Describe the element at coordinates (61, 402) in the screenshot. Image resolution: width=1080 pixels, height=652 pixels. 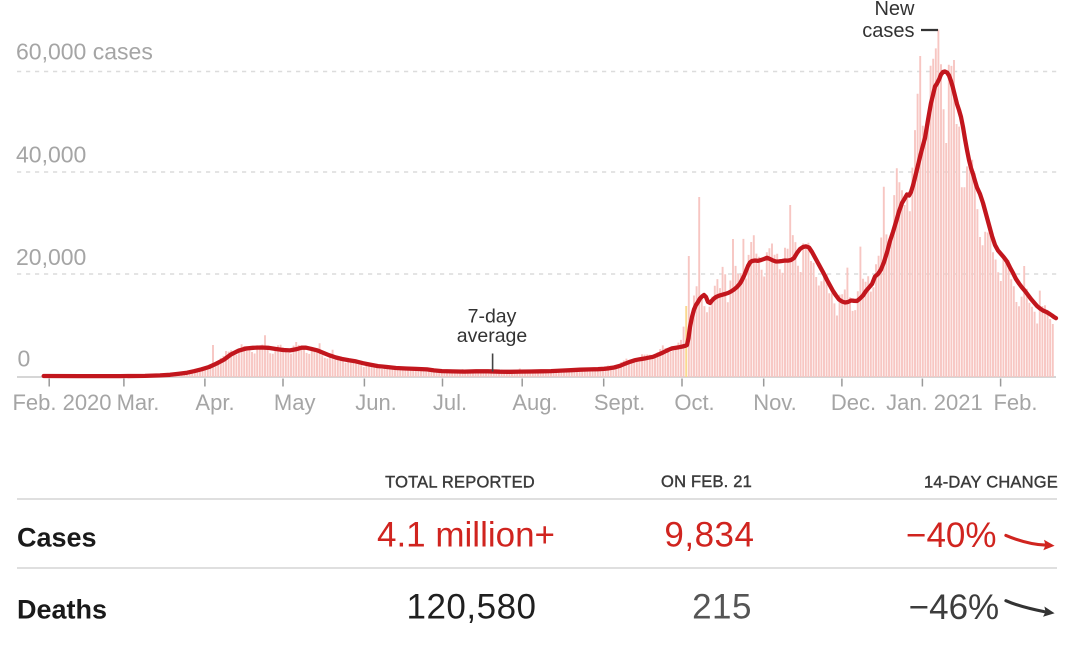
I see `svg-text: Feb. 2020` at that location.